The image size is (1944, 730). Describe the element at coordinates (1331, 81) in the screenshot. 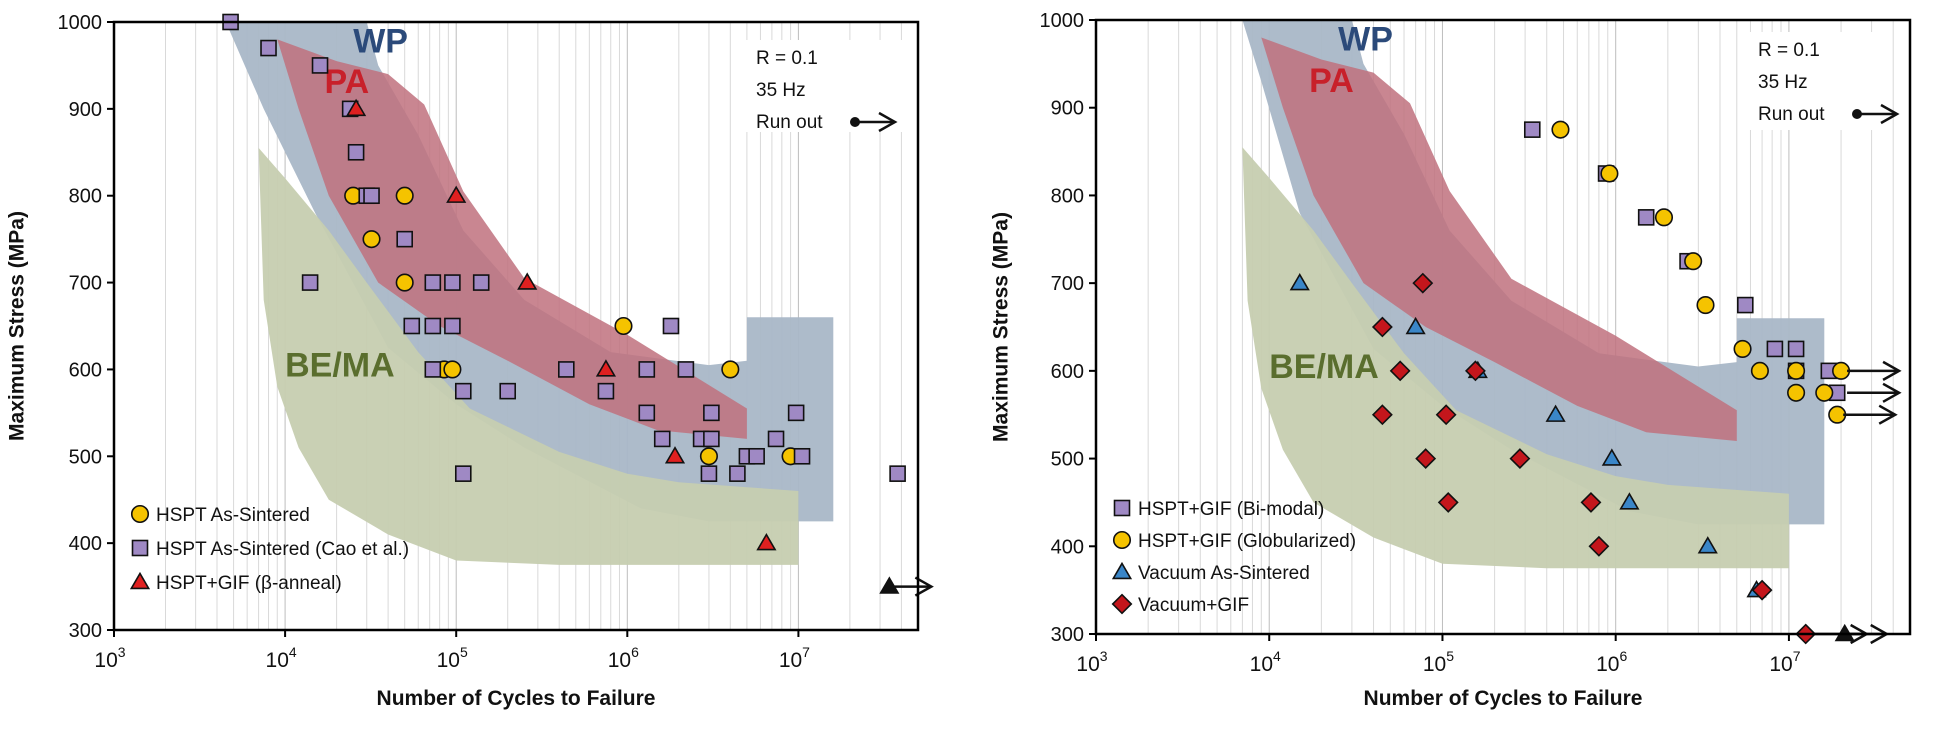

I see `region-label-pa: PA` at that location.